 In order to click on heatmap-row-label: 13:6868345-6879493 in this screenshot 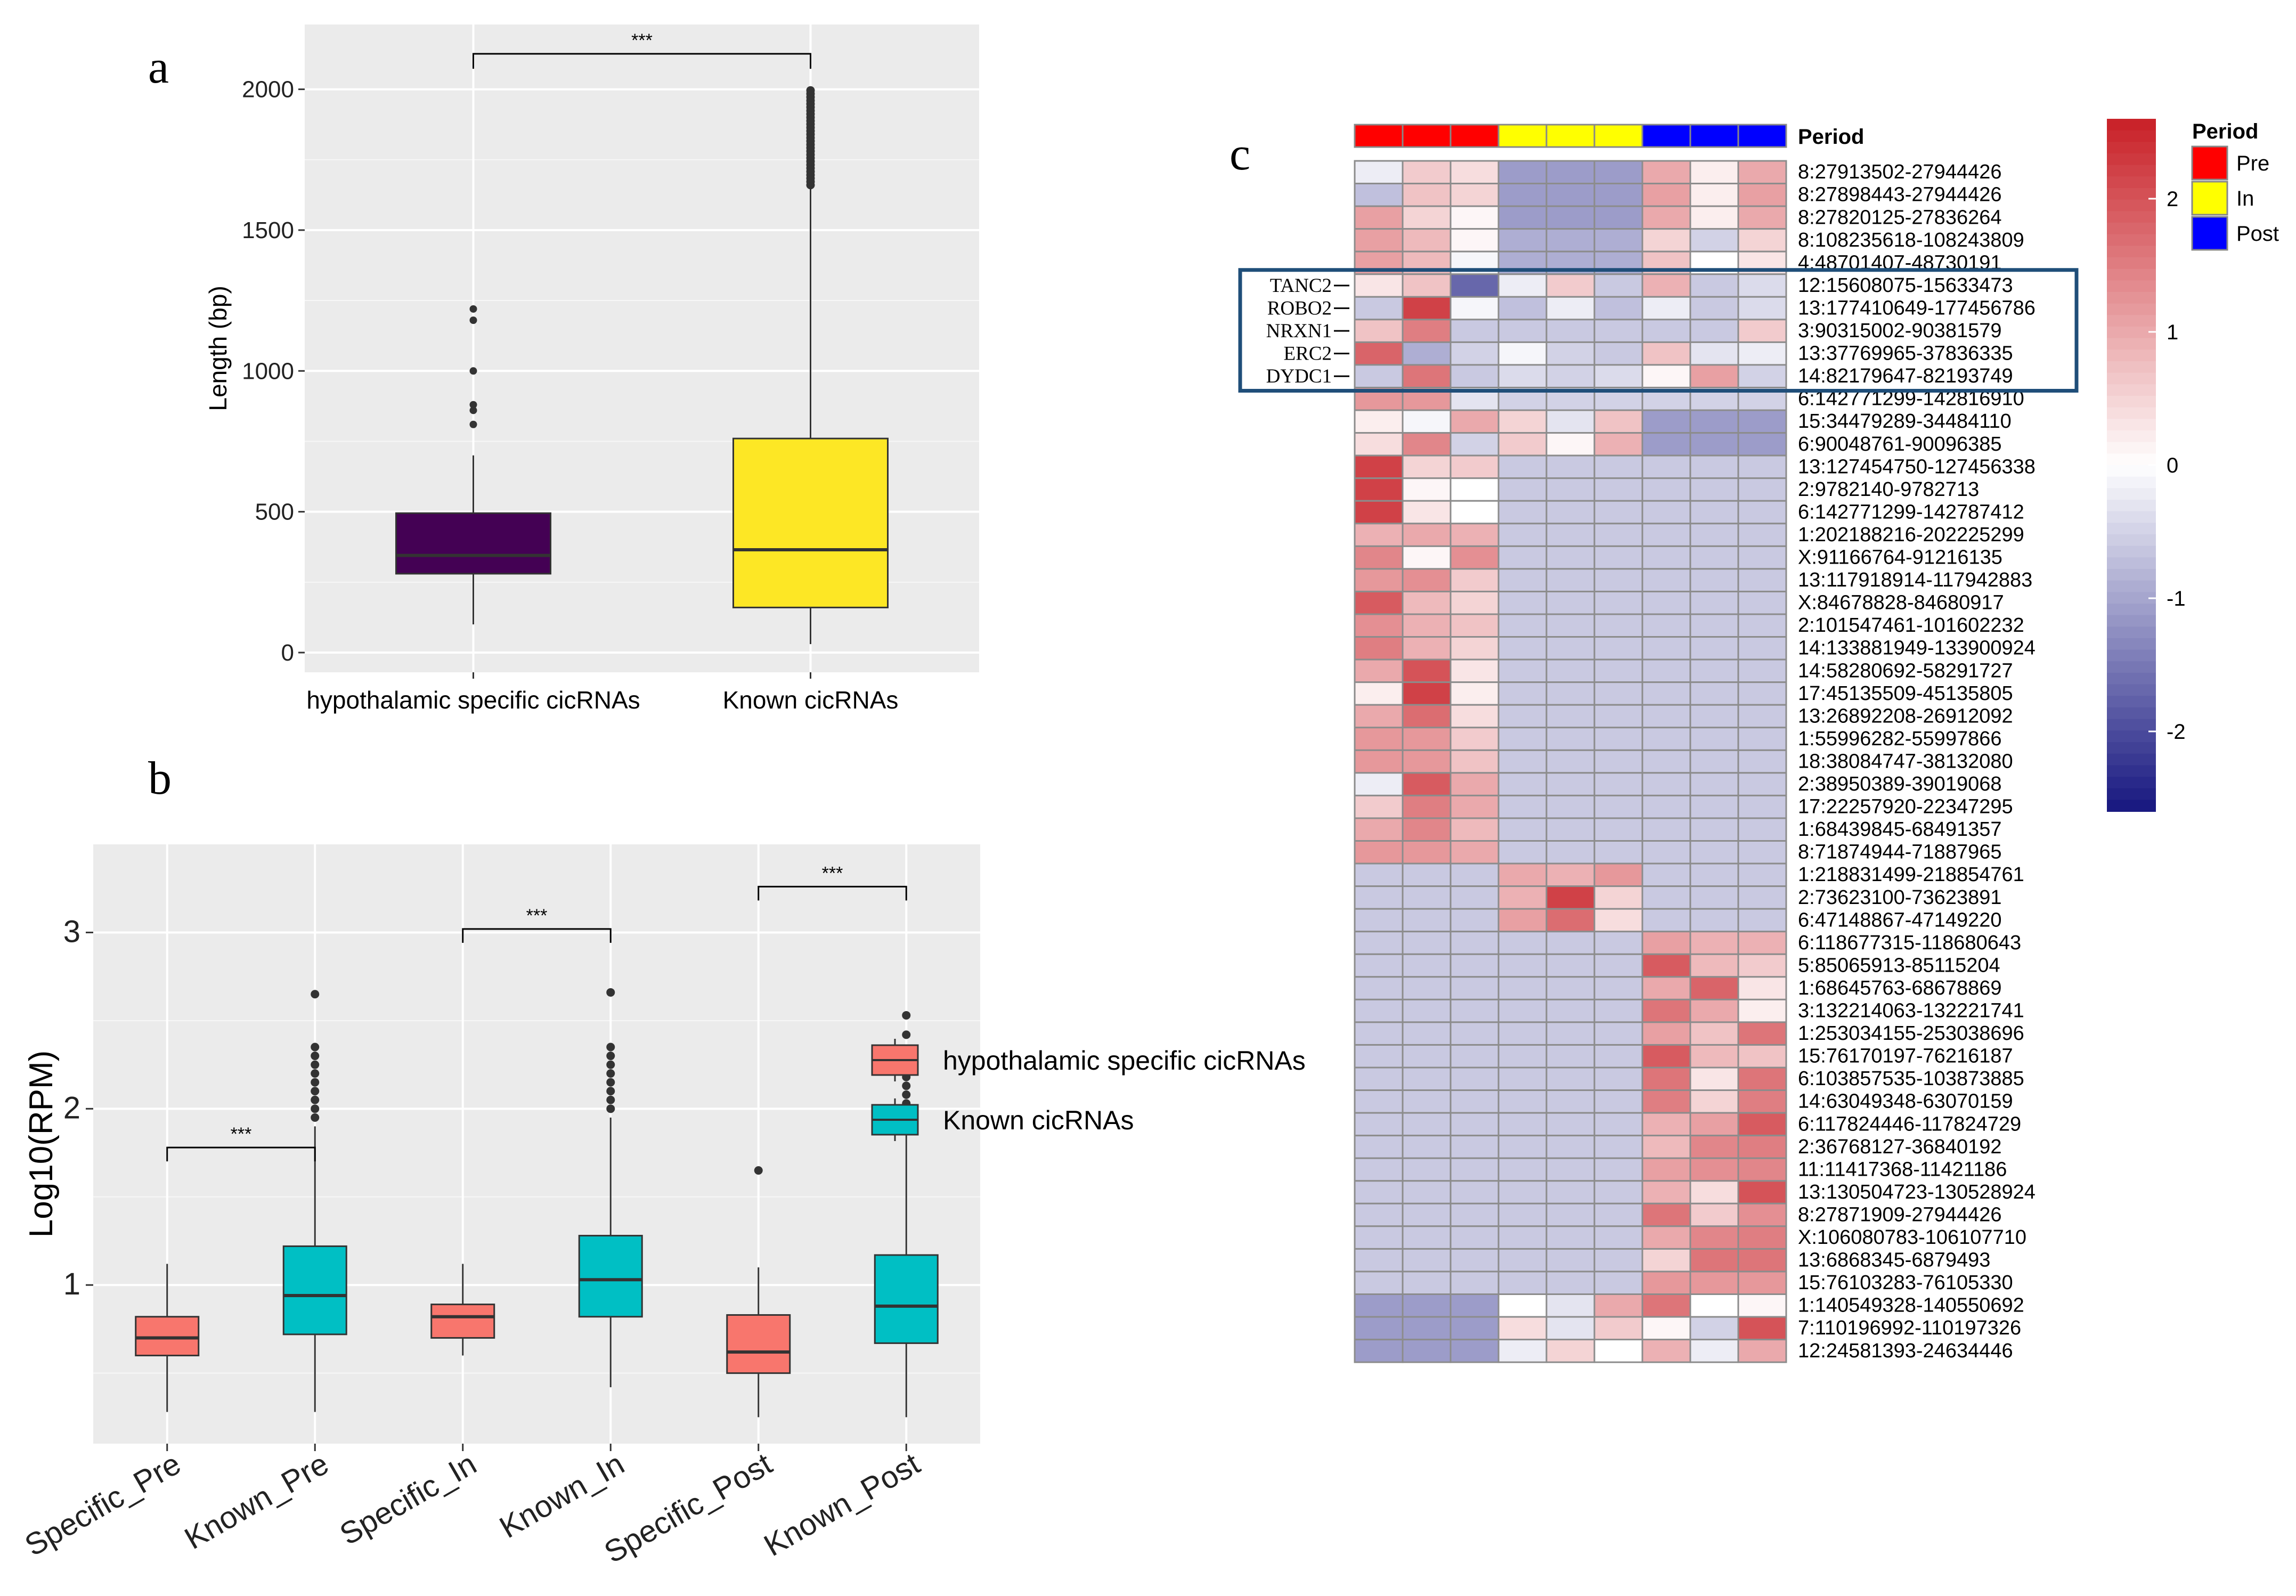, I will do `click(1894, 1260)`.